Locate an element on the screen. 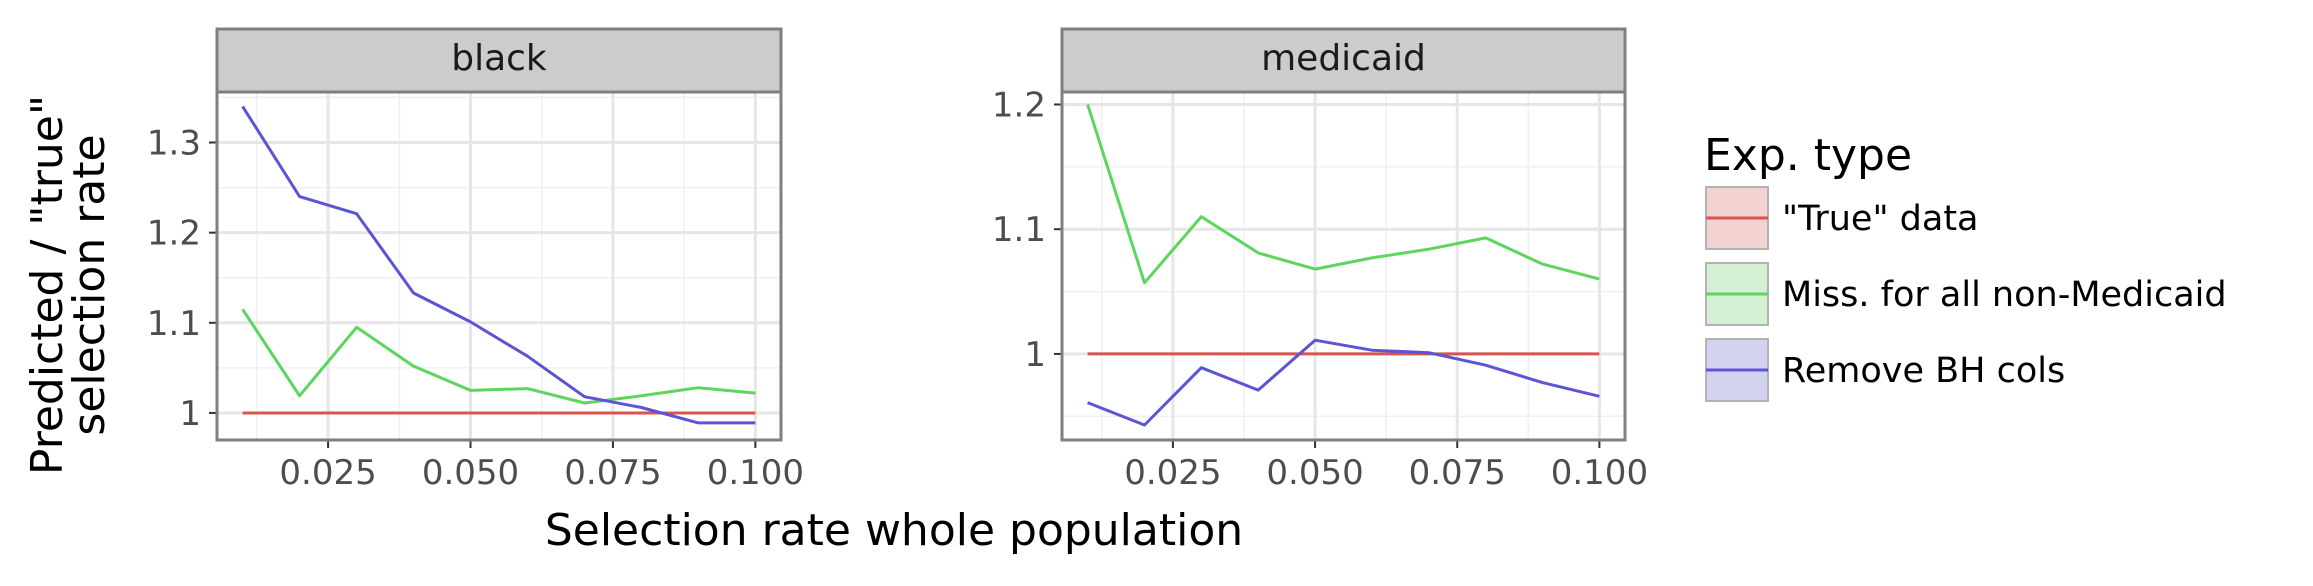 This screenshot has width=2313, height=586. x-axis-title: Selection rate whole population is located at coordinates (894, 530).